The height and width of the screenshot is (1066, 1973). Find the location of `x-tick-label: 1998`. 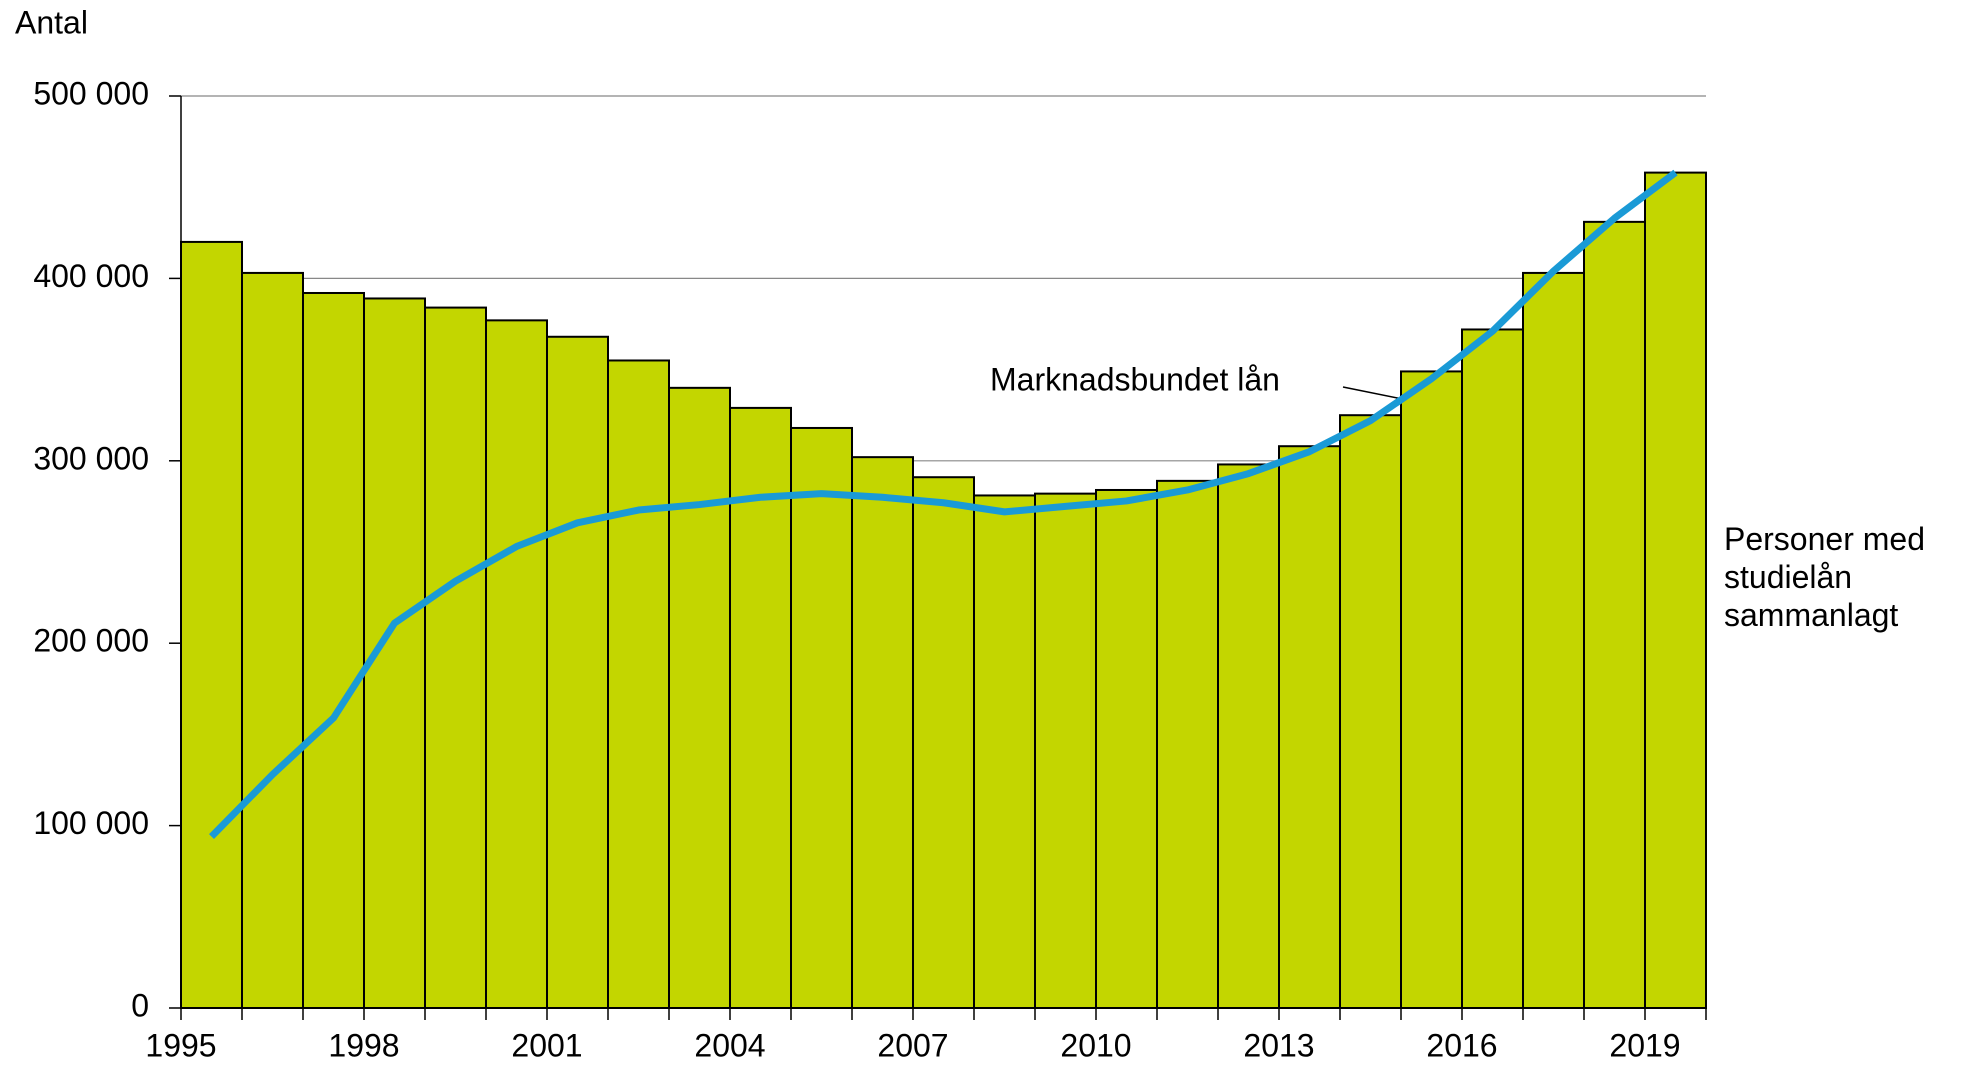

x-tick-label: 1998 is located at coordinates (363, 1045).